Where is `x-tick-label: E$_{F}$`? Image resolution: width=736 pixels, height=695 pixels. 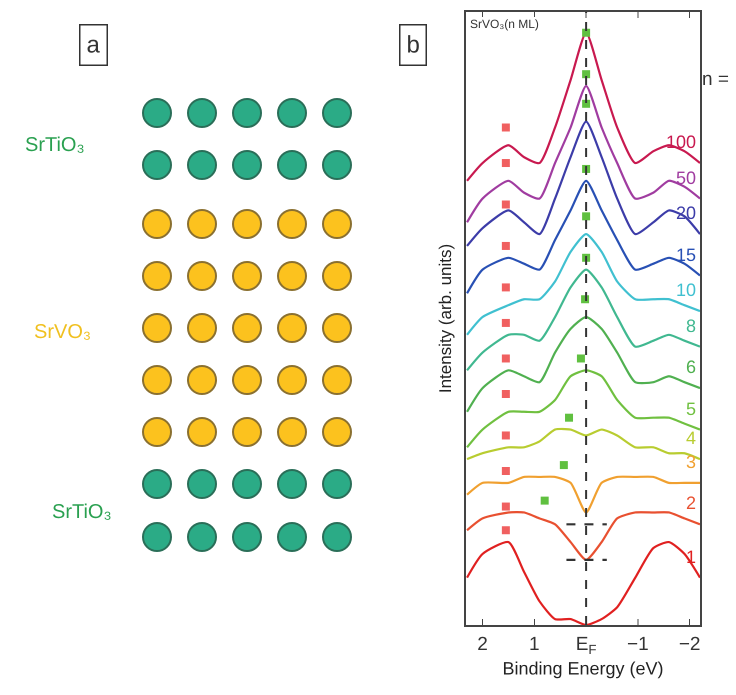 x-tick-label: E$_{F}$ is located at coordinates (586, 645).